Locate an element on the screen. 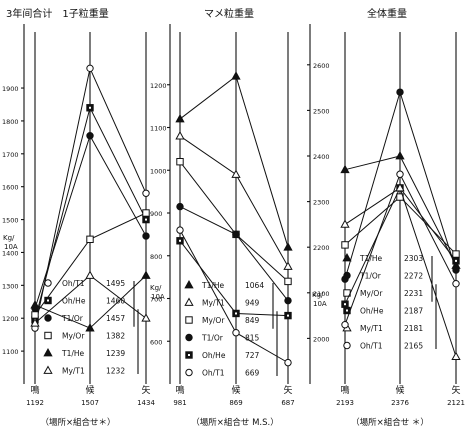 This screenshot has height=430, width=465. legend-value: 1064 is located at coordinates (254, 285).